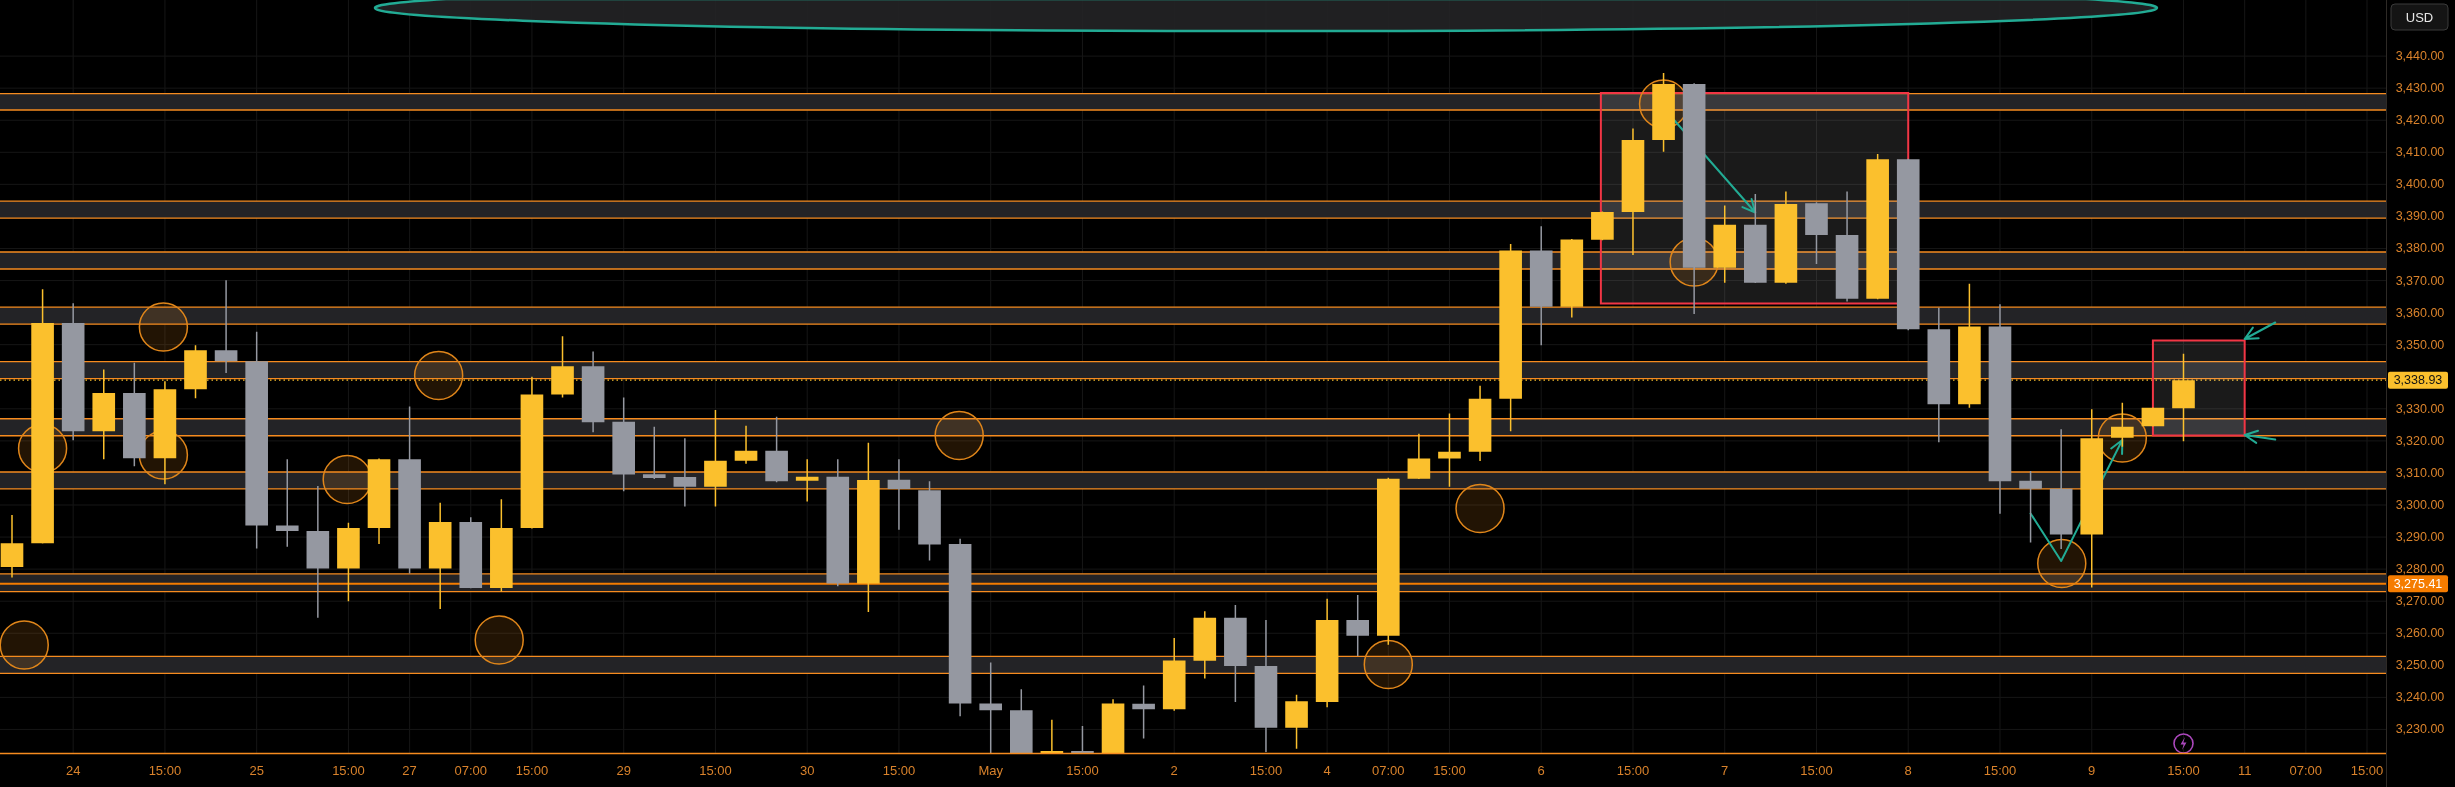 This screenshot has height=787, width=2455. I want to click on x-tick-label: 29, so click(623, 770).